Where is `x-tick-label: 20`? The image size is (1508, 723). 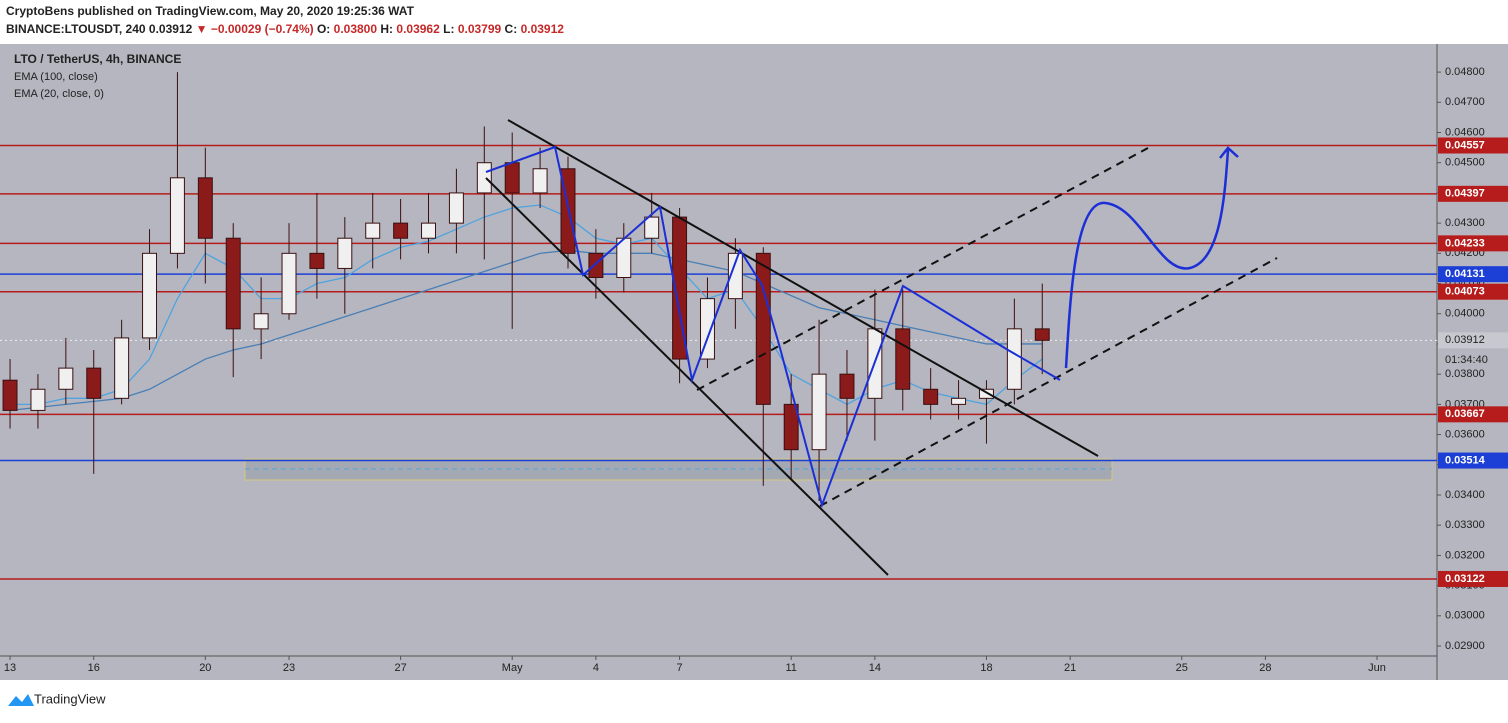 x-tick-label: 20 is located at coordinates (205, 668).